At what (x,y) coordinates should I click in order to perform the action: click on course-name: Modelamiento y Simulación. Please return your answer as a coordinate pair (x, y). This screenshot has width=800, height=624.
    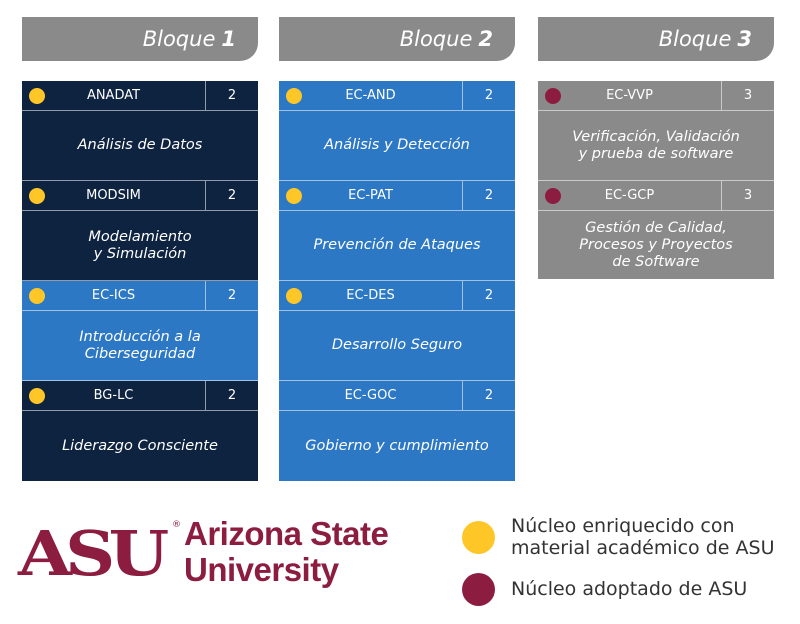
    Looking at the image, I should click on (140, 246).